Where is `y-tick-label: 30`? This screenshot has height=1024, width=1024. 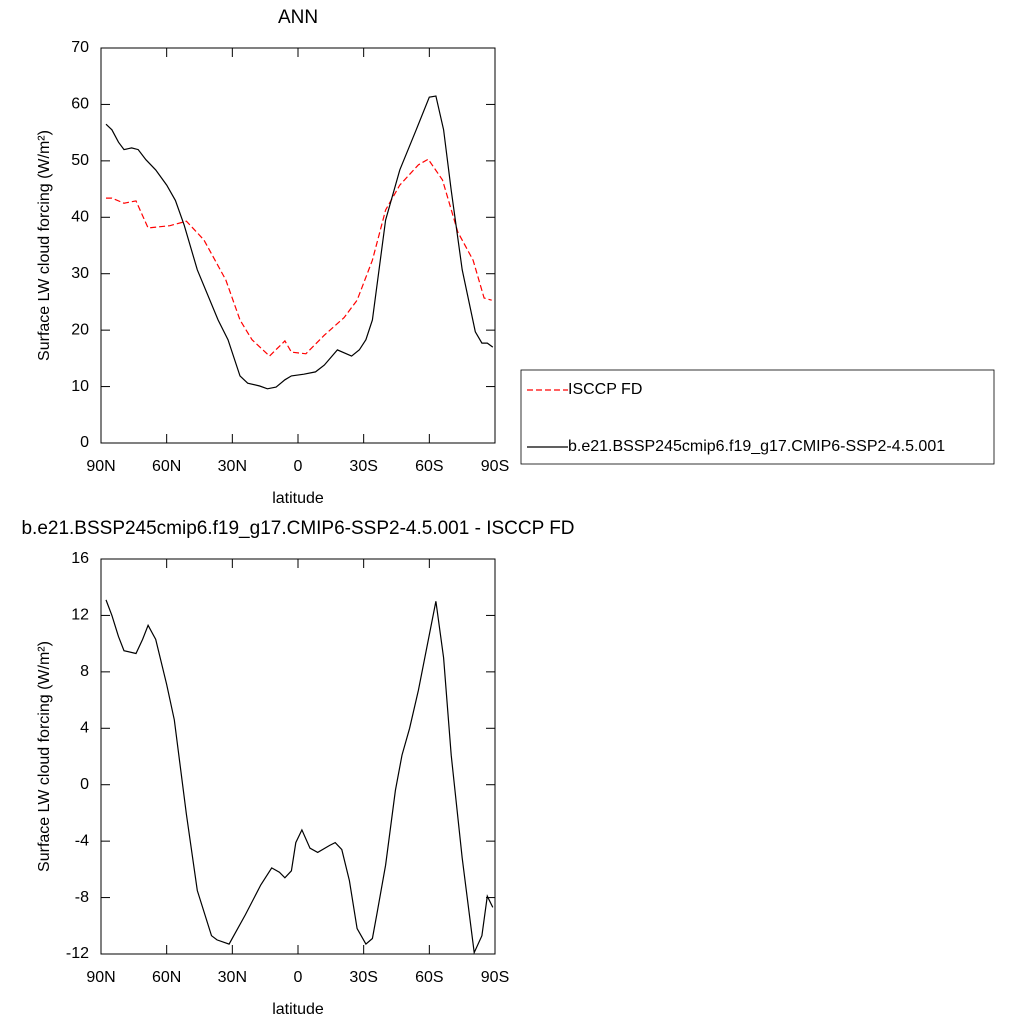
y-tick-label: 30 is located at coordinates (80, 273).